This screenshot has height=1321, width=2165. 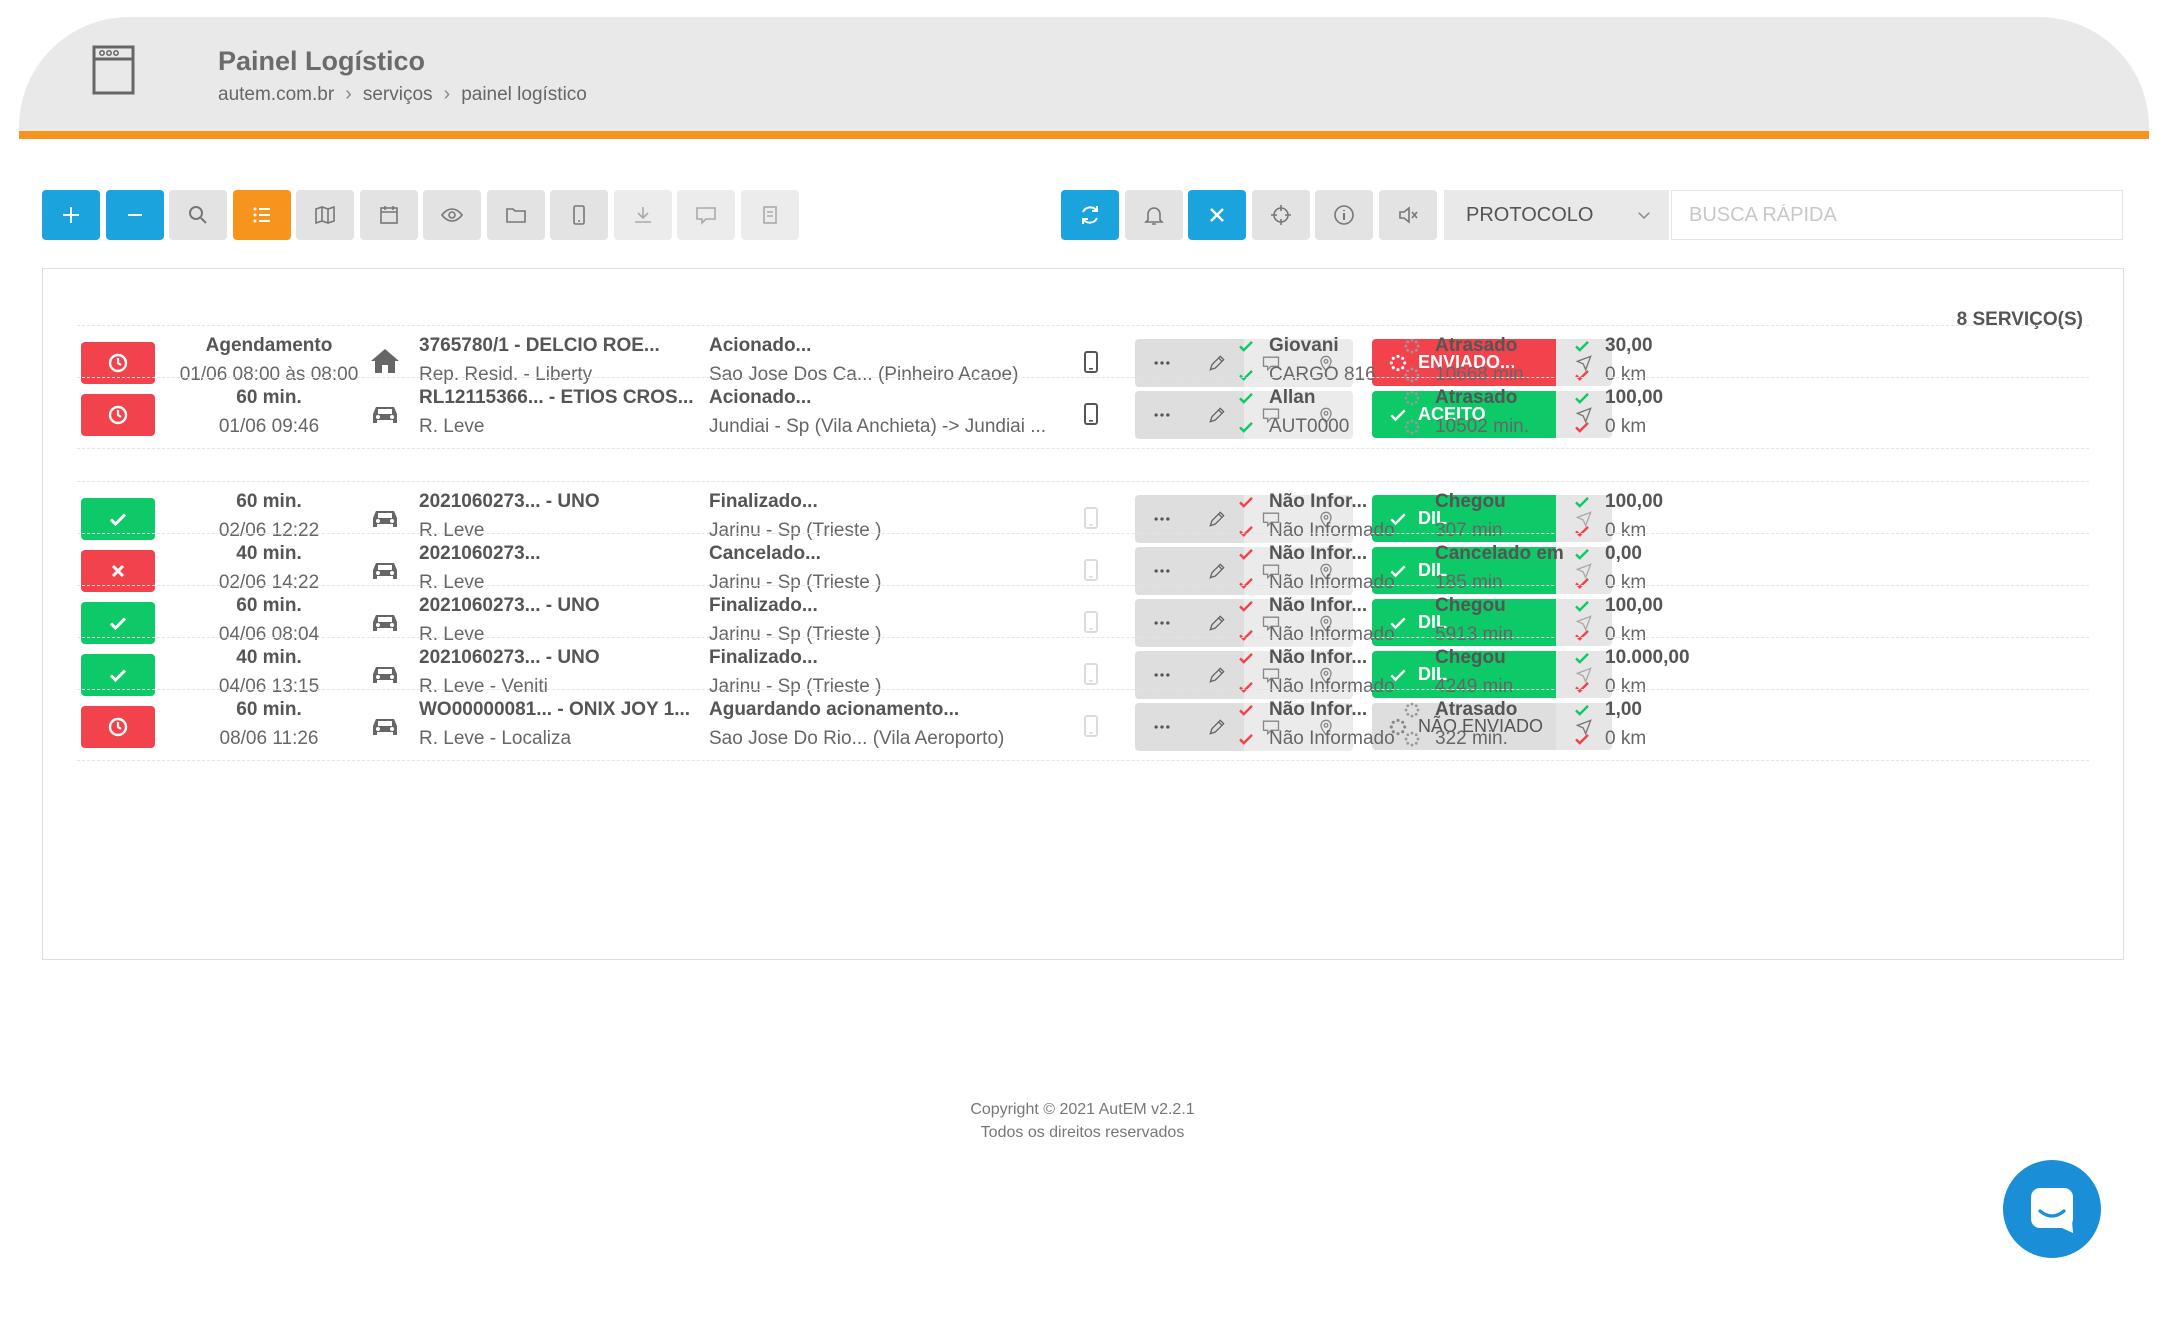 What do you see at coordinates (1412, 397) in the screenshot?
I see `spinner-icon` at bounding box center [1412, 397].